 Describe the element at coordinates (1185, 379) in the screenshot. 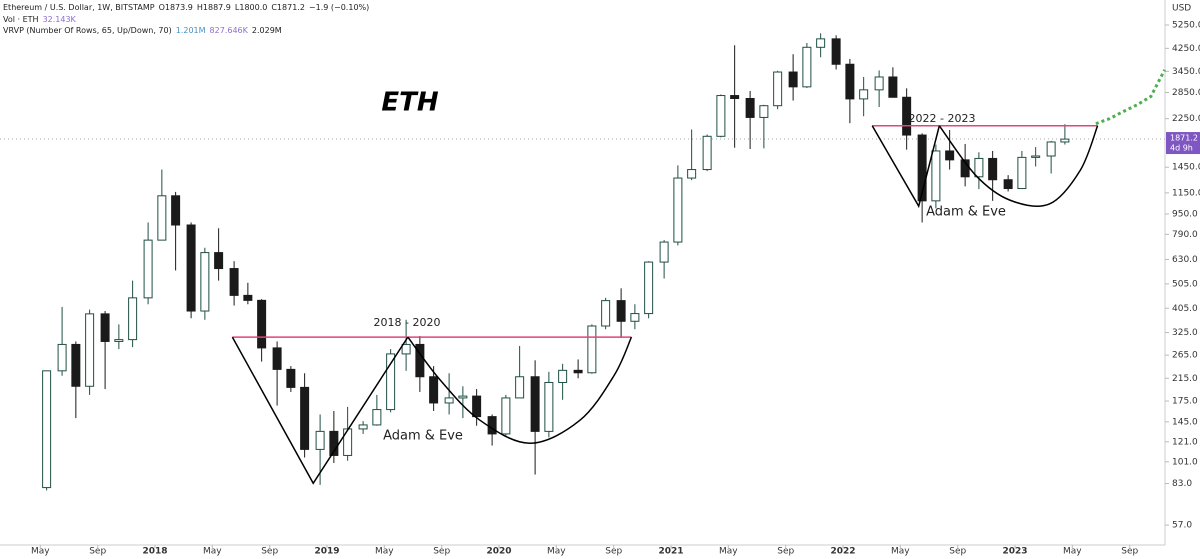

I see `y-tick-label: 215.0` at that location.